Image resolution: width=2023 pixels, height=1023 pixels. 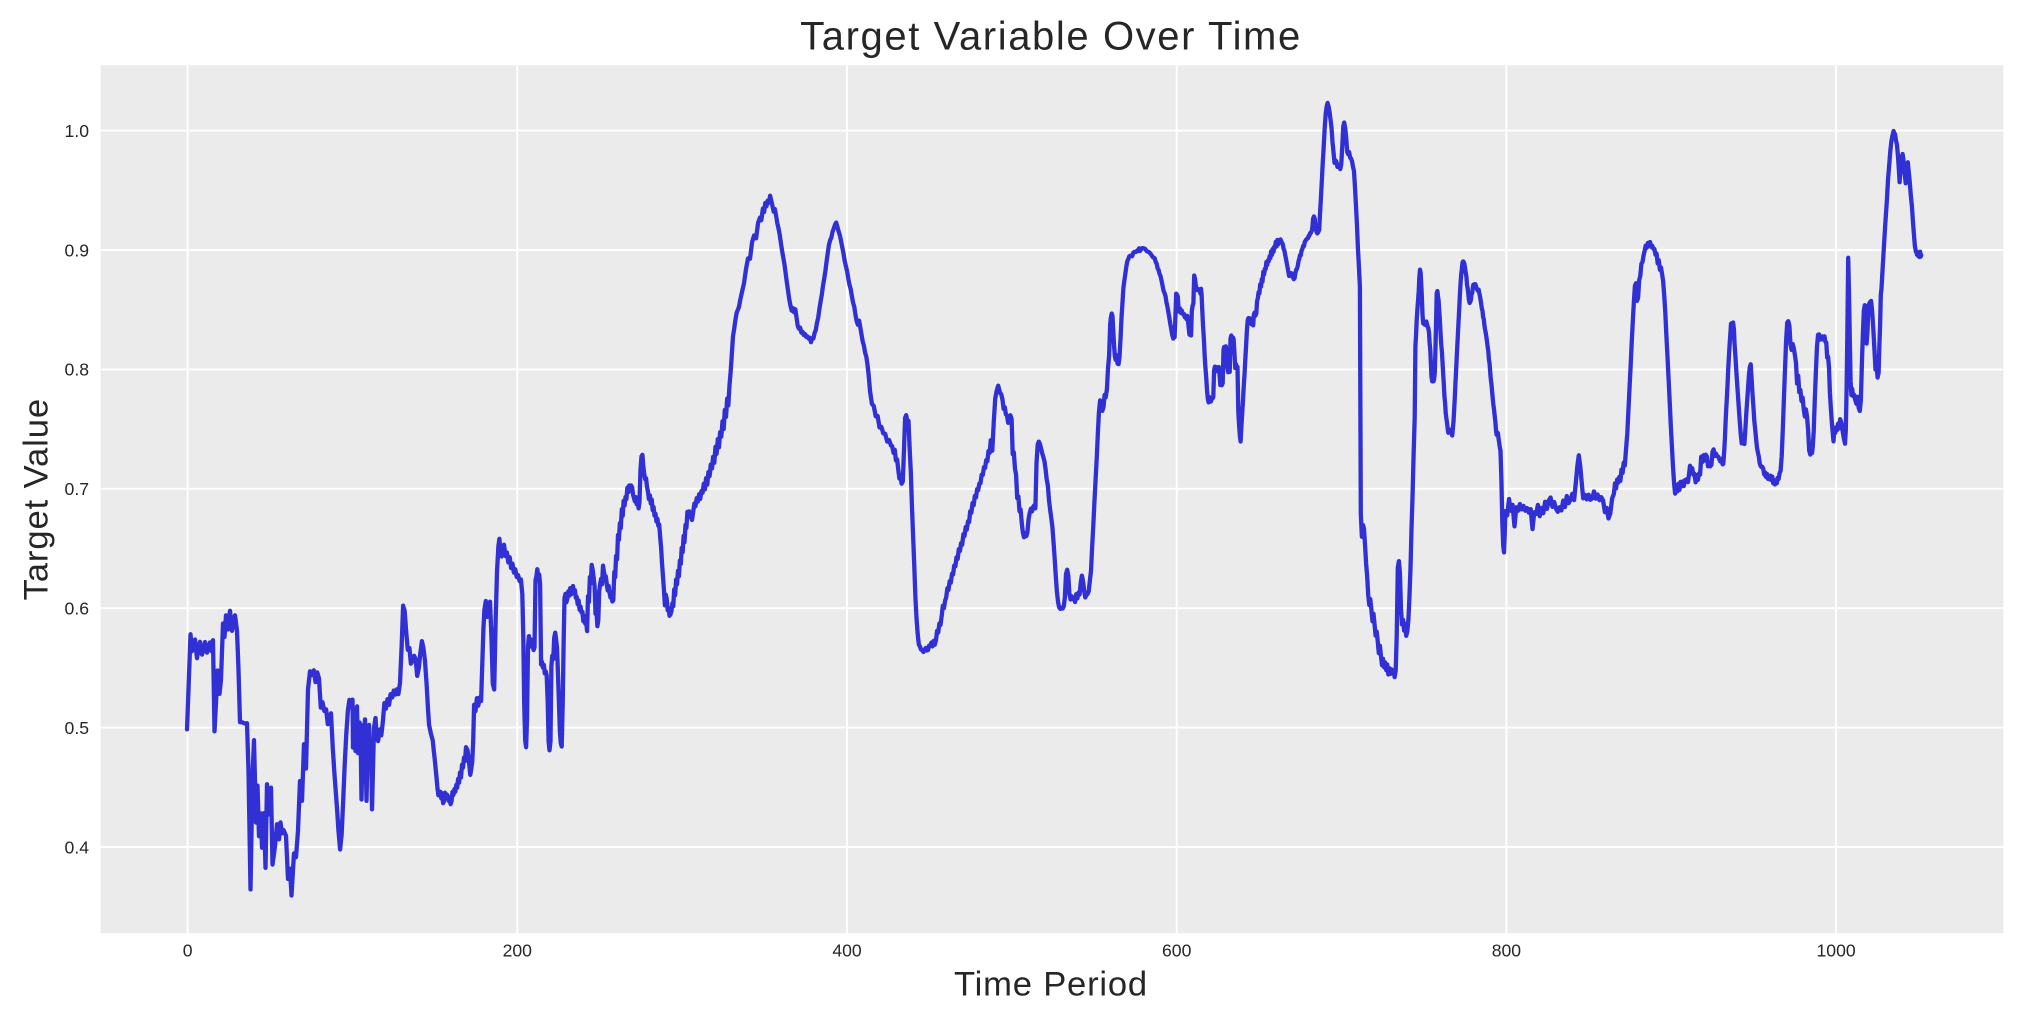 What do you see at coordinates (1507, 951) in the screenshot?
I see `svg-text: 800` at bounding box center [1507, 951].